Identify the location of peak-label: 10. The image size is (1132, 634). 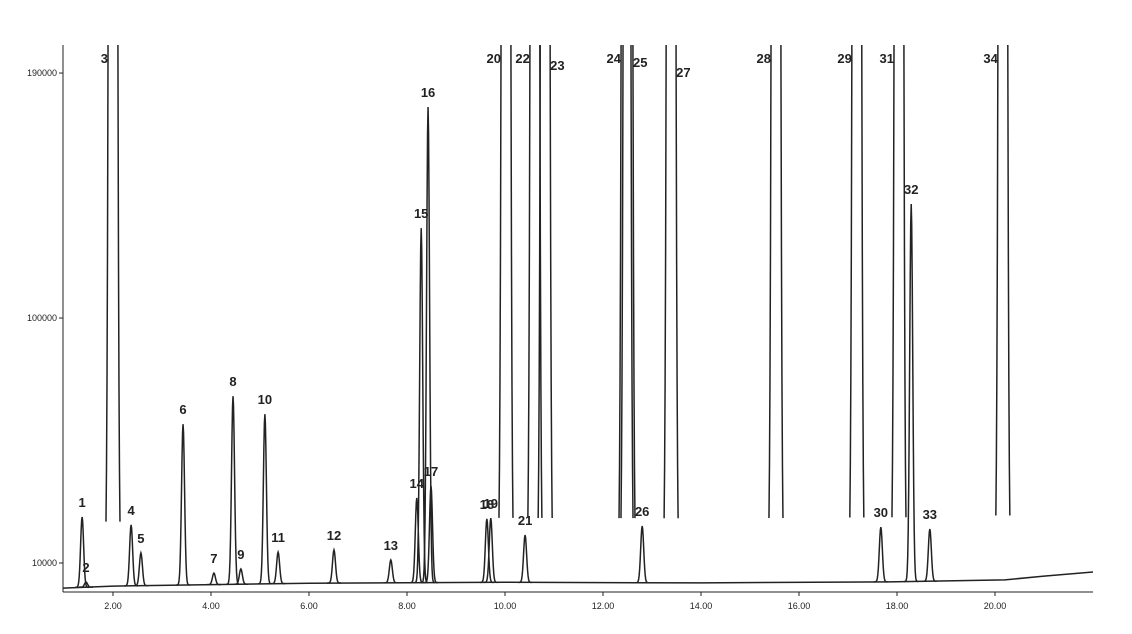
(265, 399).